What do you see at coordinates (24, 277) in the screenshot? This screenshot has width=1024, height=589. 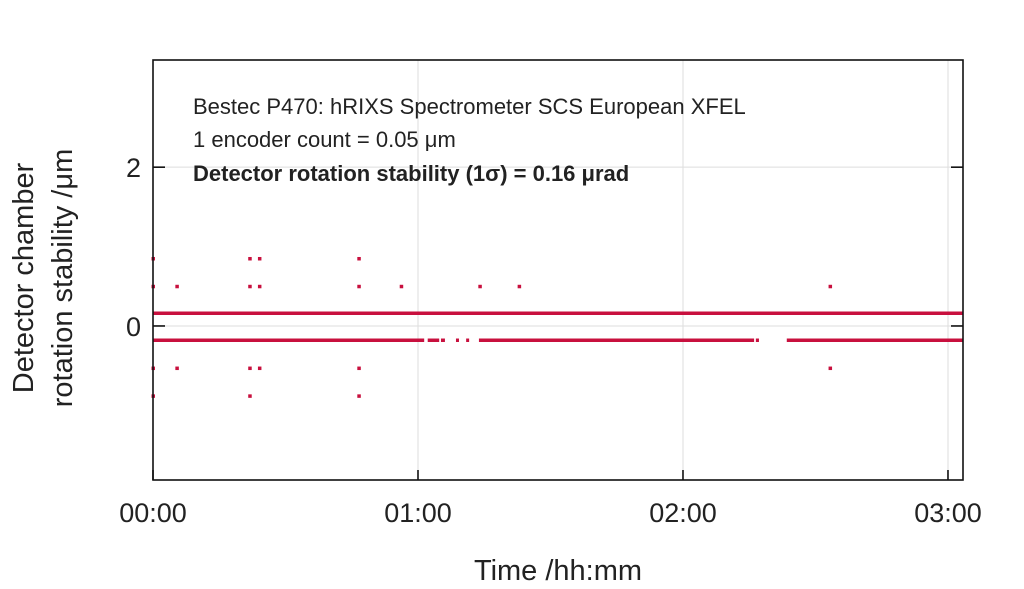 I see `y-axis-label-line1: Detector chamber` at bounding box center [24, 277].